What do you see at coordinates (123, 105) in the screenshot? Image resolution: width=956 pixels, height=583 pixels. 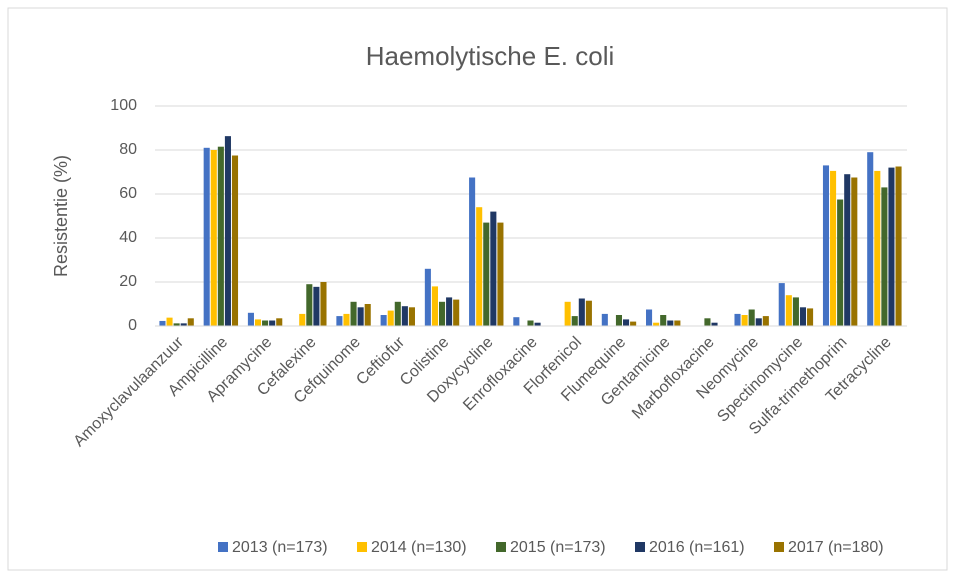 I see `y-tick-label: 100` at bounding box center [123, 105].